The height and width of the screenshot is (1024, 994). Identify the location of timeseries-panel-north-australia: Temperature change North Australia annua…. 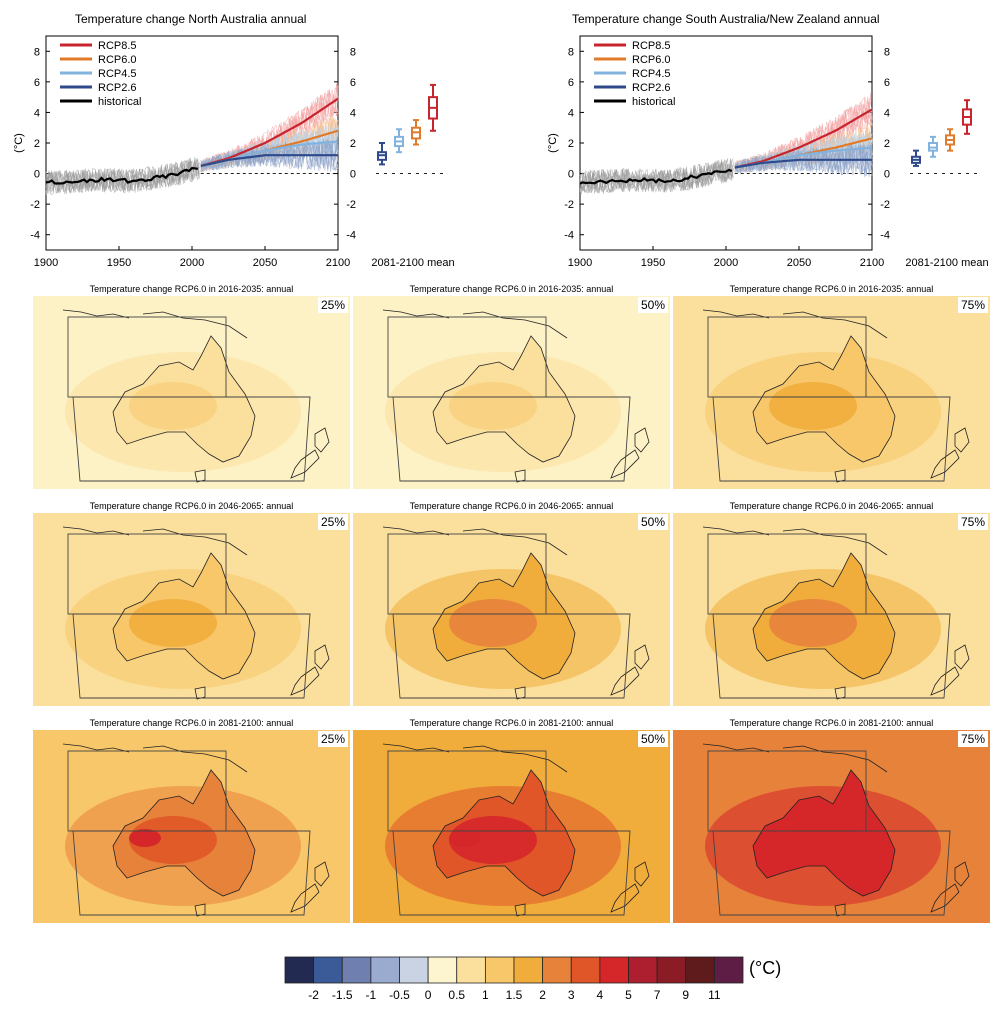
(248, 140).